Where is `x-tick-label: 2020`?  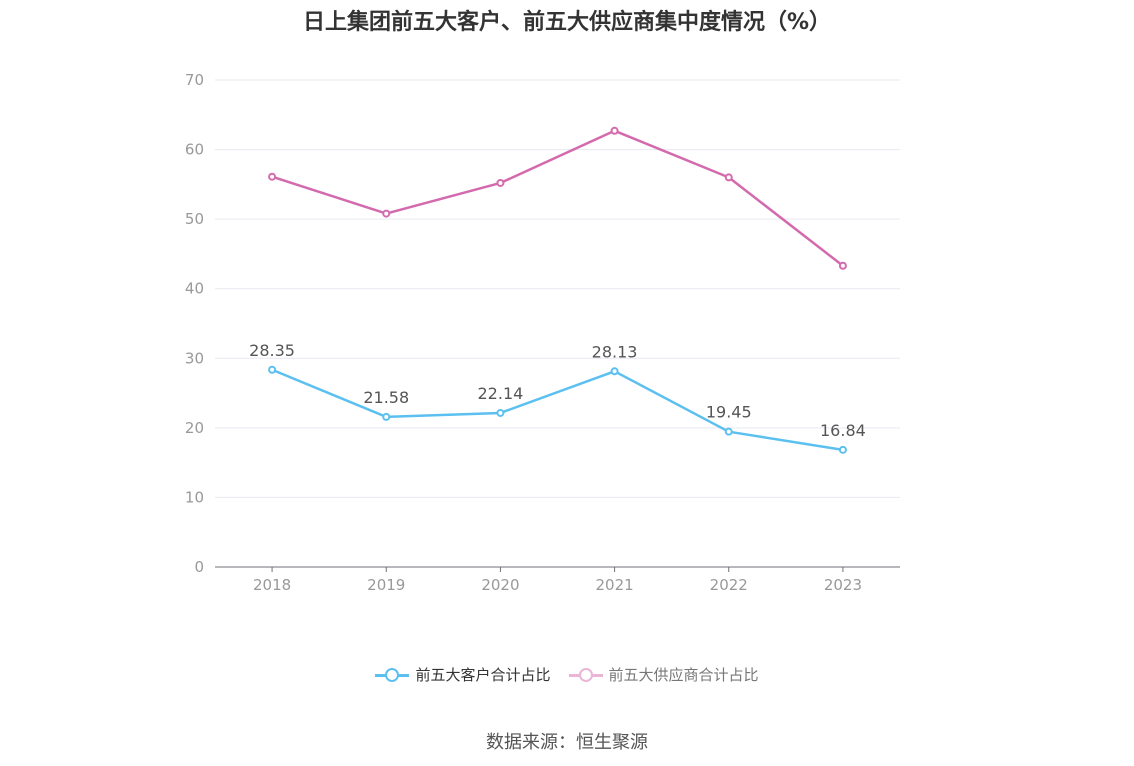 x-tick-label: 2020 is located at coordinates (500, 585).